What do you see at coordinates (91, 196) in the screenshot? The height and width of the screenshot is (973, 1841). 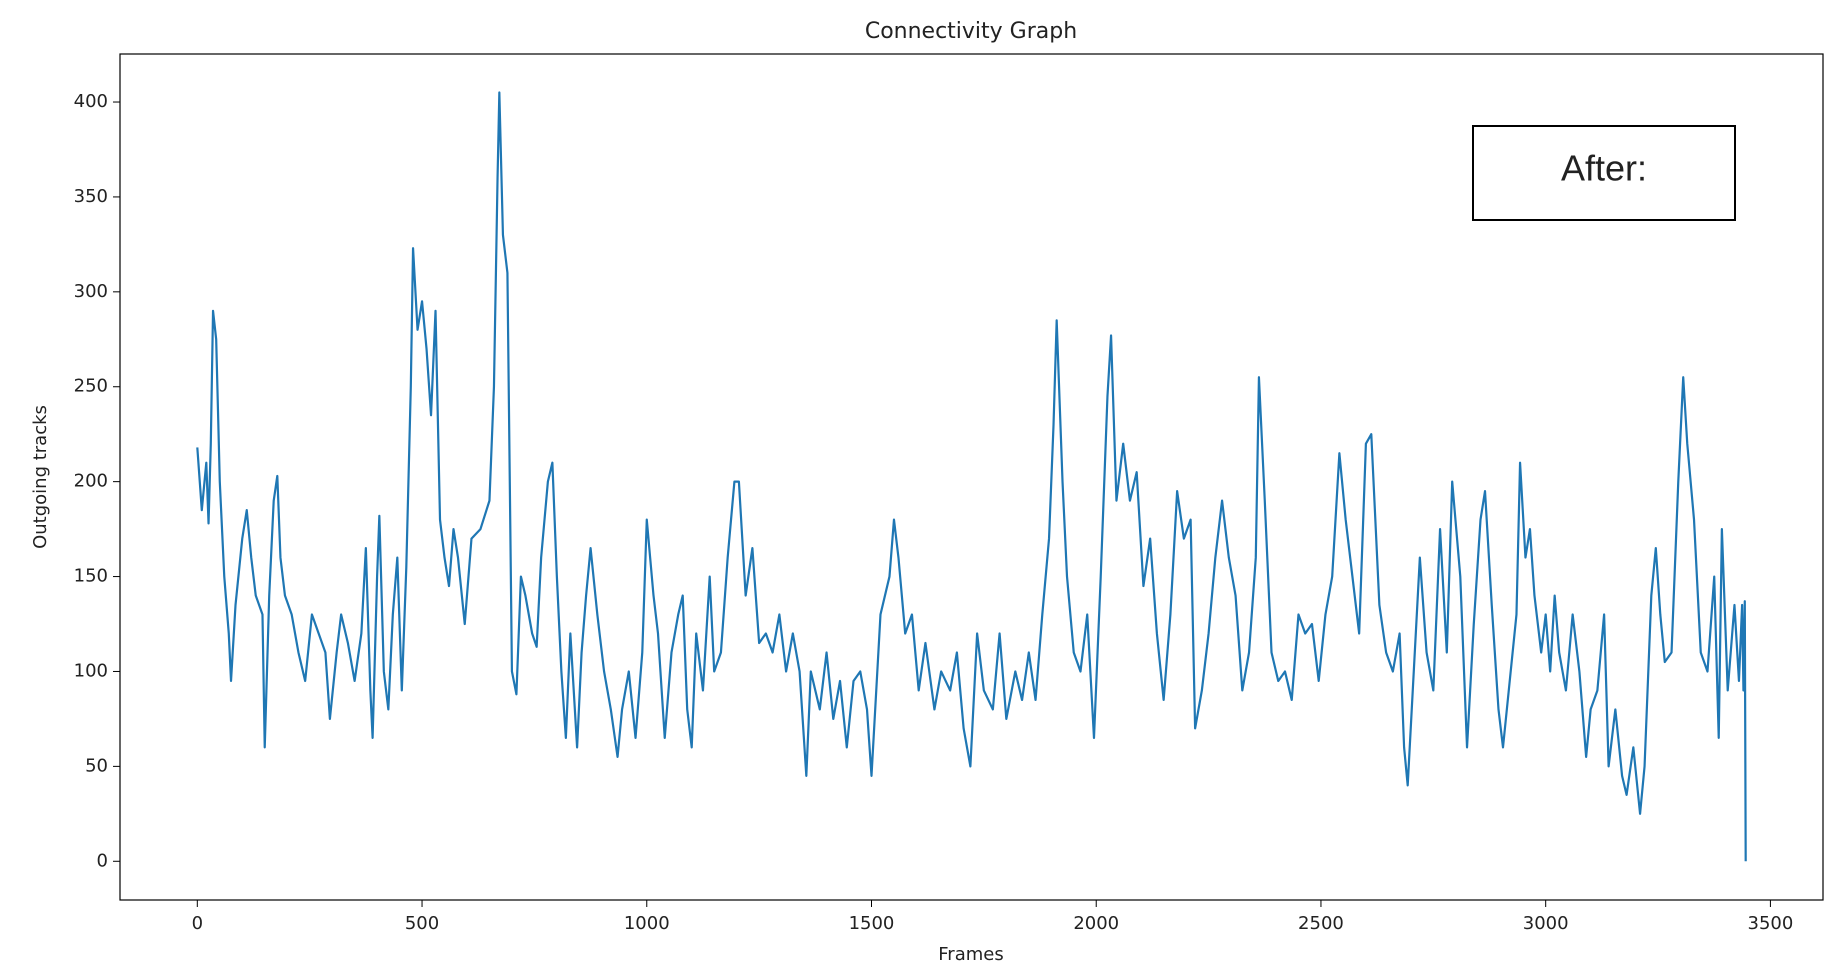 I see `y-tick-label: 350` at bounding box center [91, 196].